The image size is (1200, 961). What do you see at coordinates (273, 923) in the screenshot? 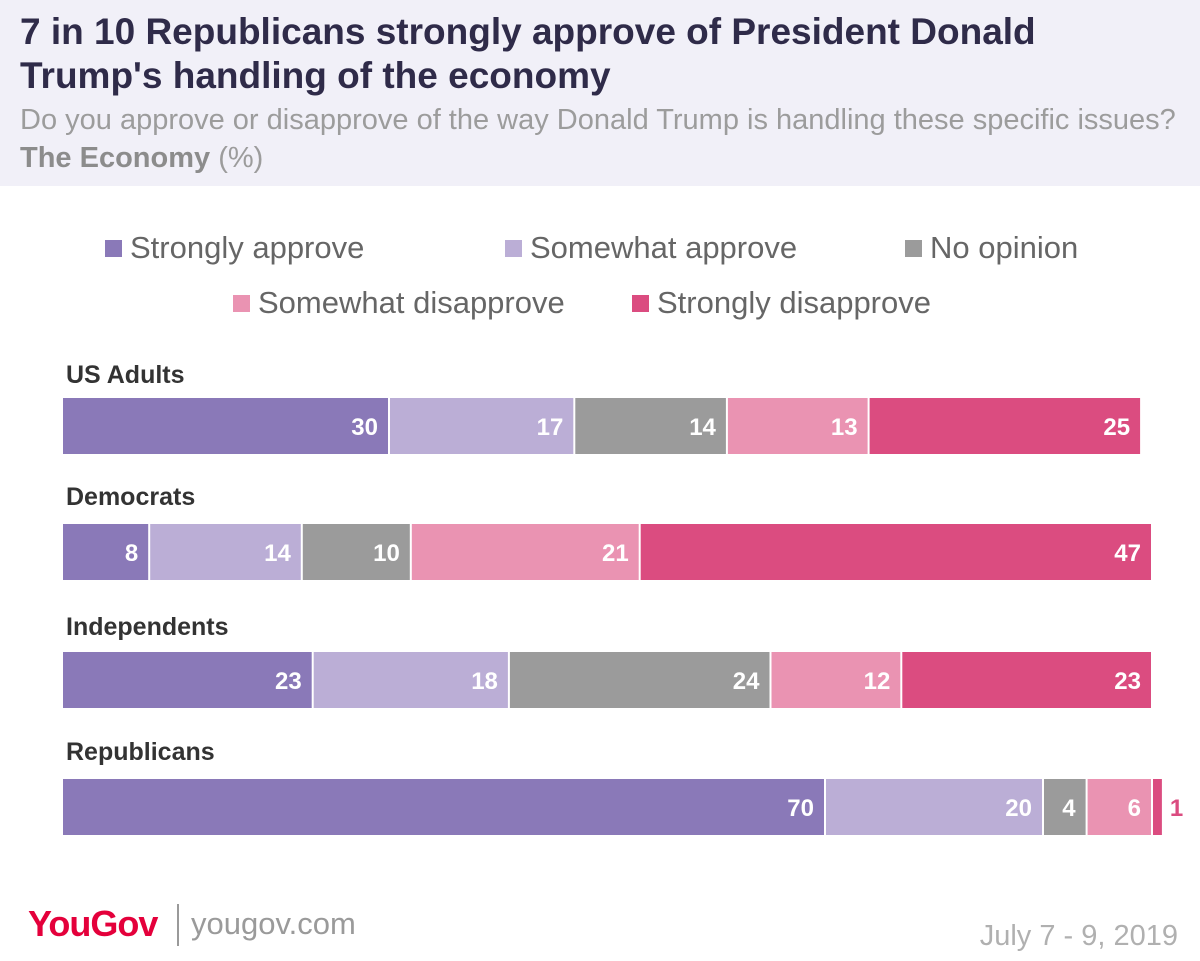
I see `footer-site: yougov.com` at bounding box center [273, 923].